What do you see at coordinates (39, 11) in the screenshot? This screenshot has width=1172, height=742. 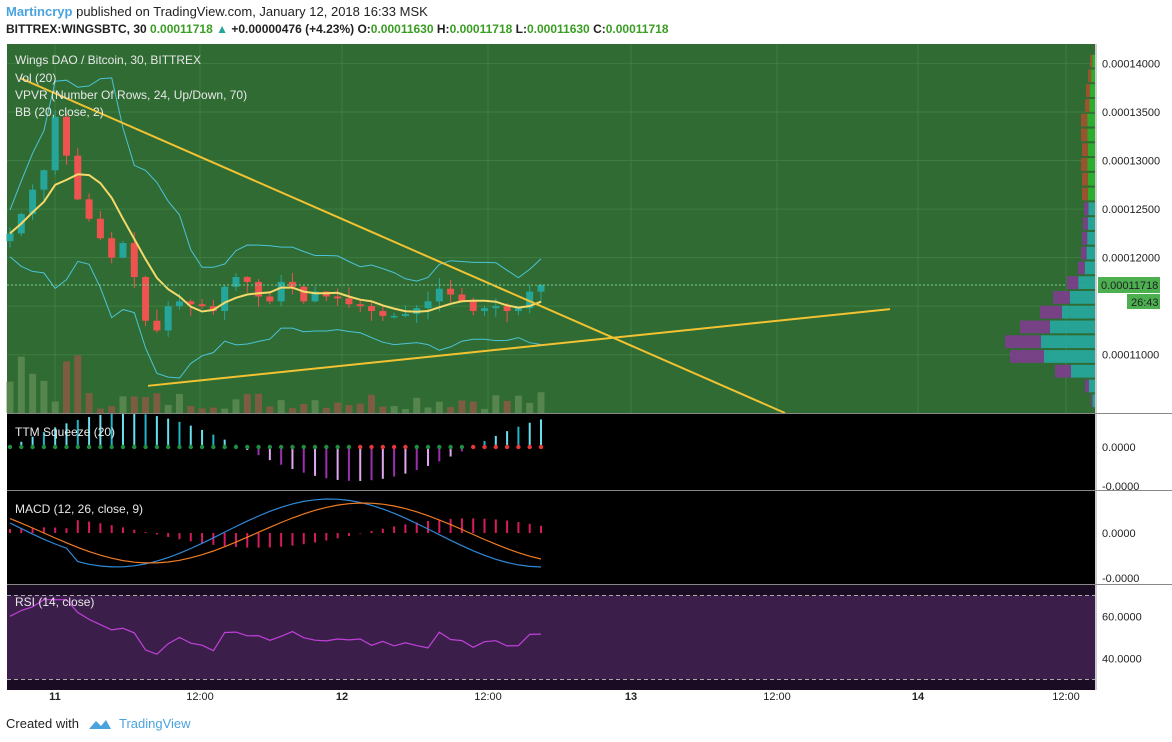 I see `author-link: Martincryp` at bounding box center [39, 11].